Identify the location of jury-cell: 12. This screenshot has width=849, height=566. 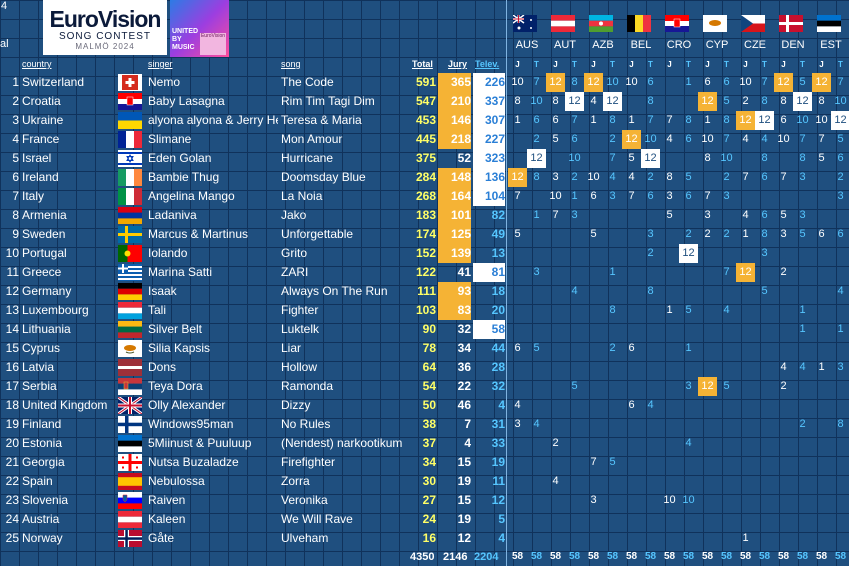
(464, 538).